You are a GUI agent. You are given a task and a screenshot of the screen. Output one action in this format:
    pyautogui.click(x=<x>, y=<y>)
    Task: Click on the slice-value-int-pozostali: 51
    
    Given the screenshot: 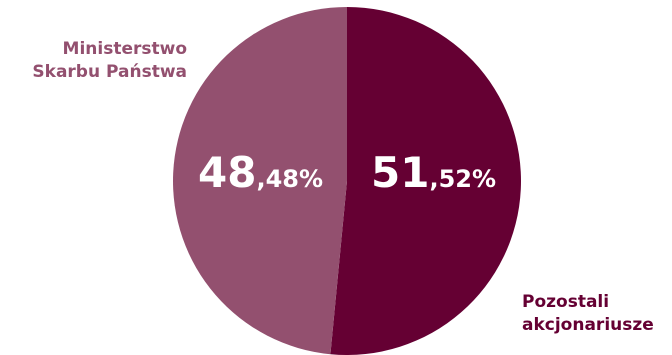 What is the action you would take?
    pyautogui.click(x=400, y=172)
    